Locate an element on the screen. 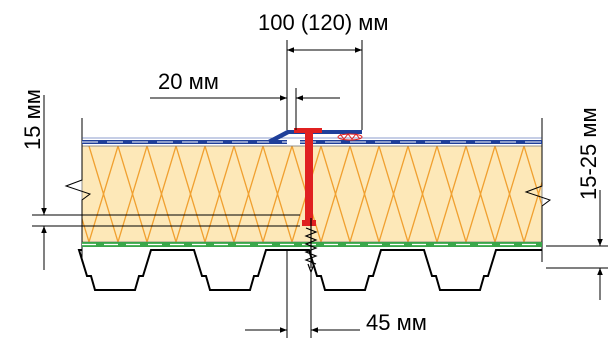 The width and height of the screenshot is (608, 338). weld-marks is located at coordinates (350, 137).